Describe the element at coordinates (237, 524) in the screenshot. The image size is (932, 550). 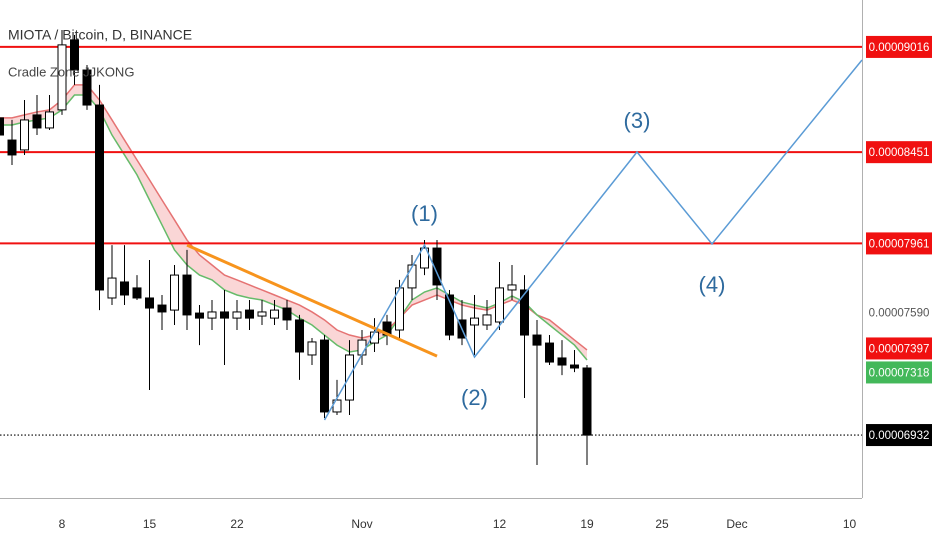
I see `x-tick-label: 22` at that location.